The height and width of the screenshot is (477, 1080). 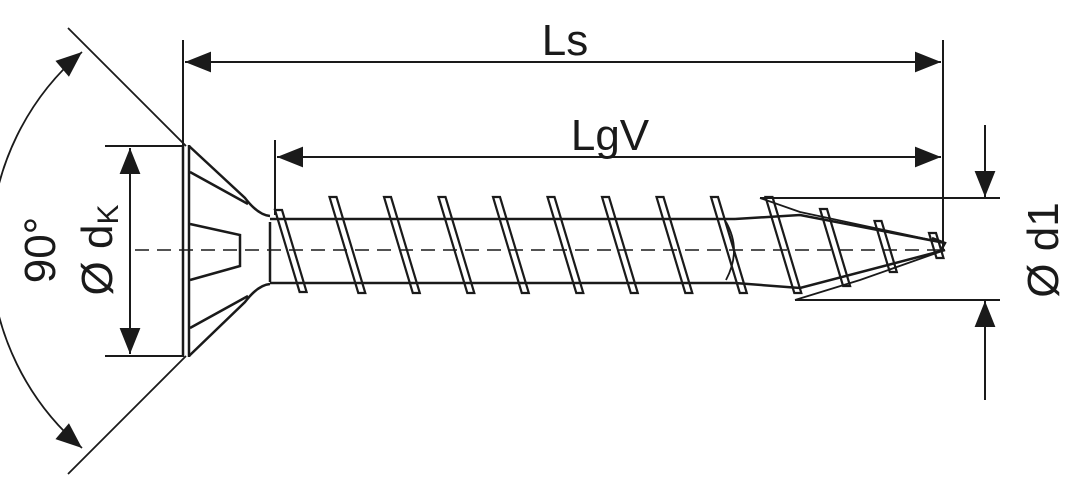 What do you see at coordinates (97, 260) in the screenshot?
I see `head-diameter-text: Ø d` at bounding box center [97, 260].